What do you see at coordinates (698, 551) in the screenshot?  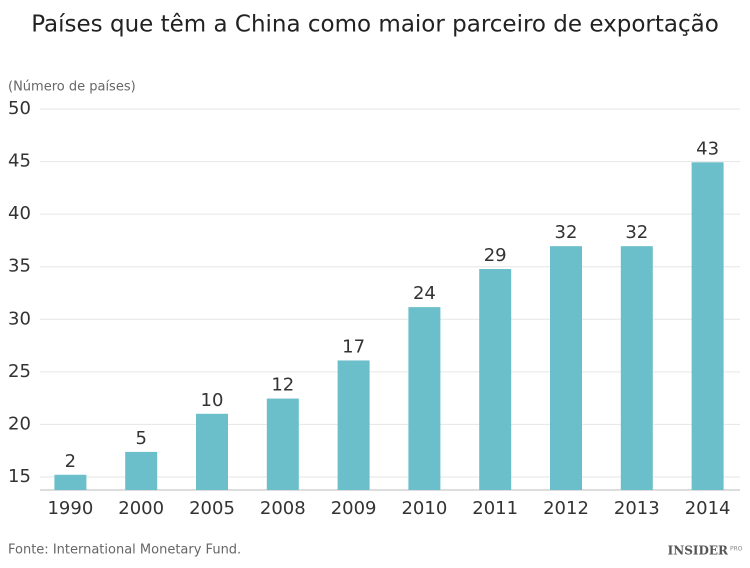 I see `logo: INSIDER` at bounding box center [698, 551].